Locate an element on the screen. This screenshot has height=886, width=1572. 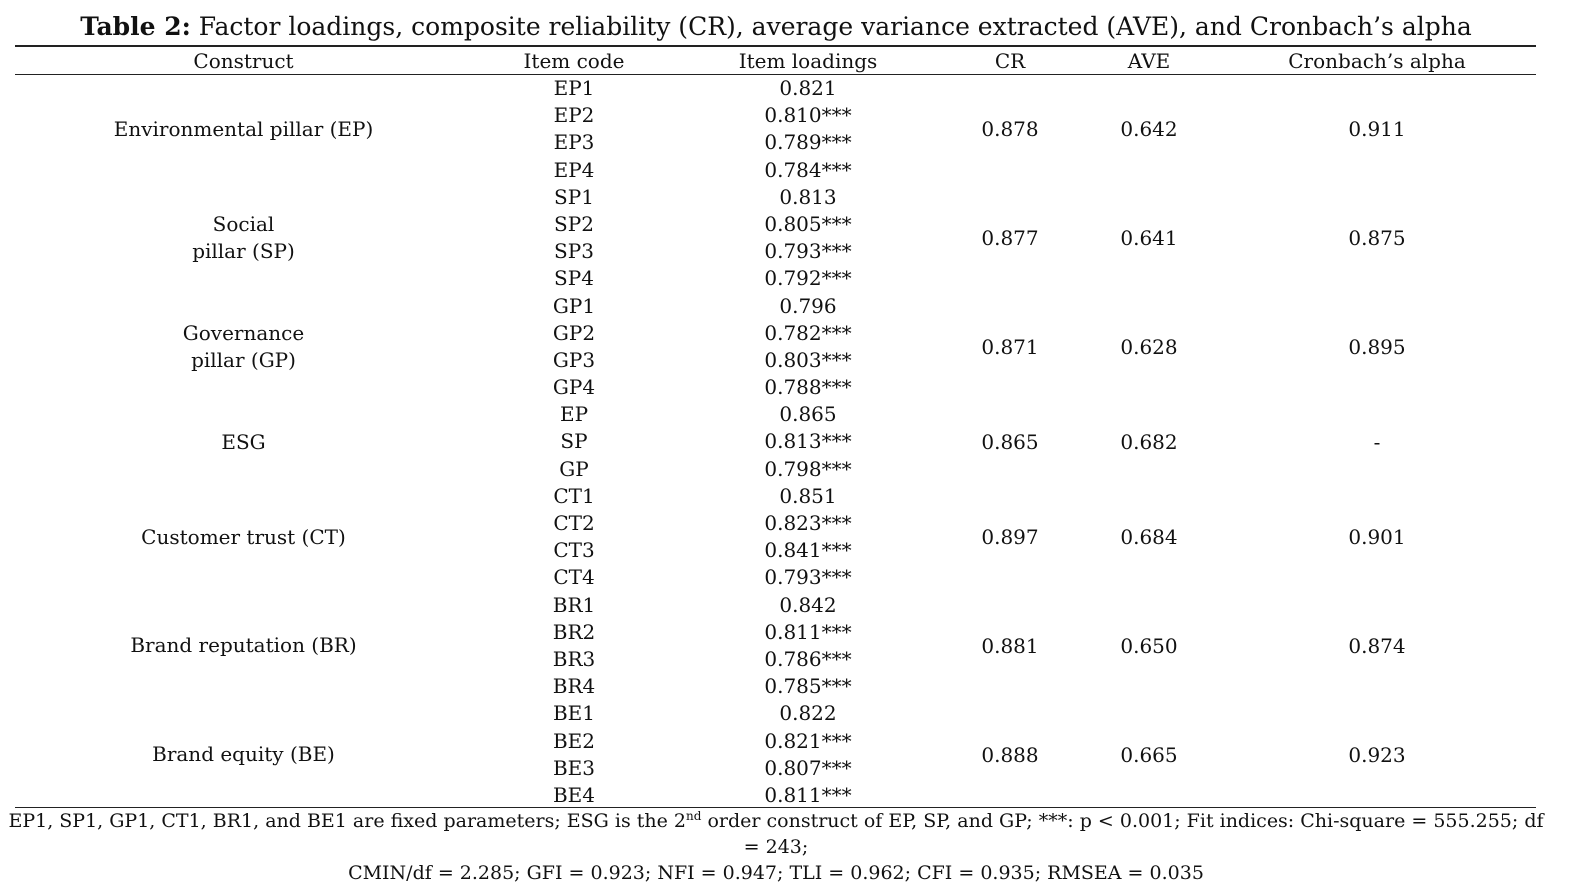
item-code: GP2 is located at coordinates (574, 332).